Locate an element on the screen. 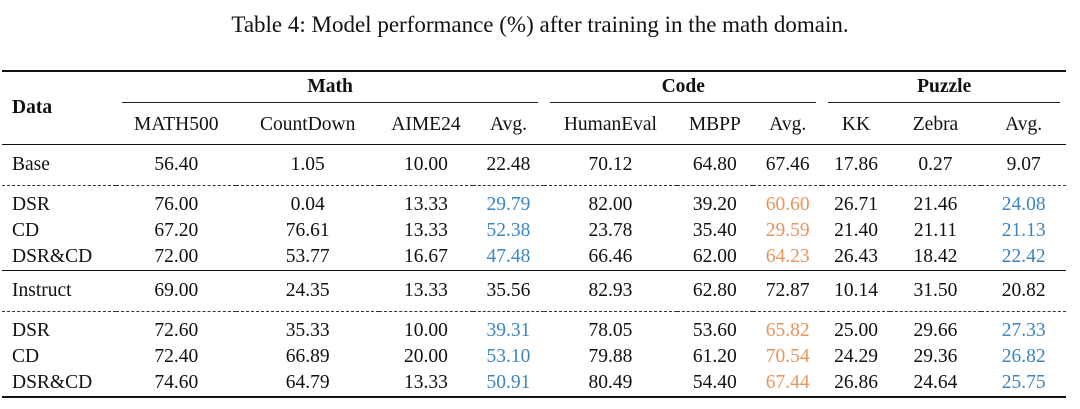  table-cell: 66.46 is located at coordinates (610, 256).